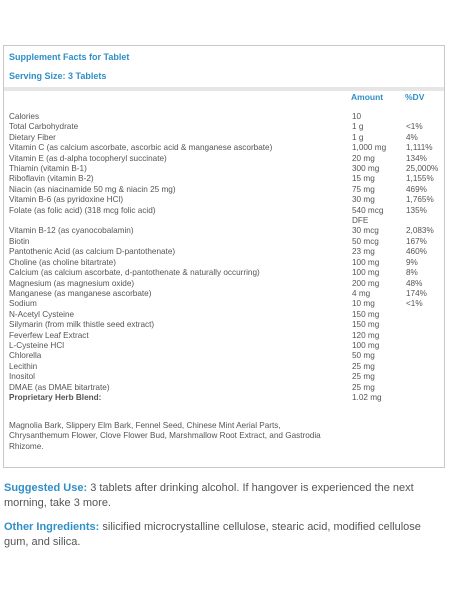 This screenshot has width=450, height=600. Describe the element at coordinates (414, 283) in the screenshot. I see `daily-value: 48%` at that location.